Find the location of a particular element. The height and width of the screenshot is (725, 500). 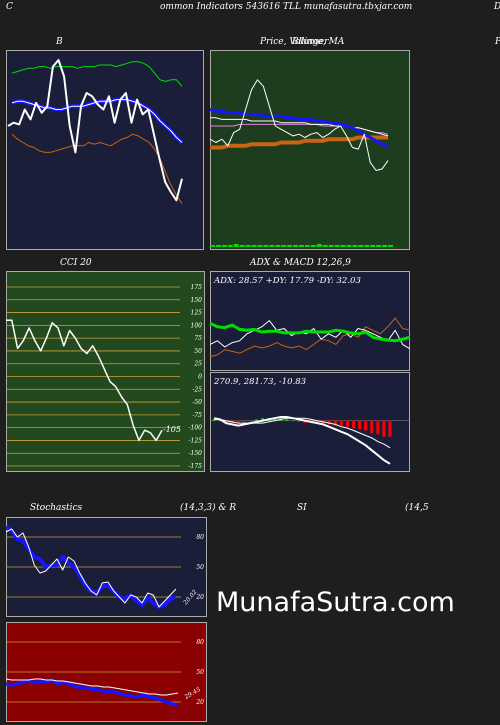

macd-chart: 270.9, 281.73, -10.83 is located at coordinates (310, 422).